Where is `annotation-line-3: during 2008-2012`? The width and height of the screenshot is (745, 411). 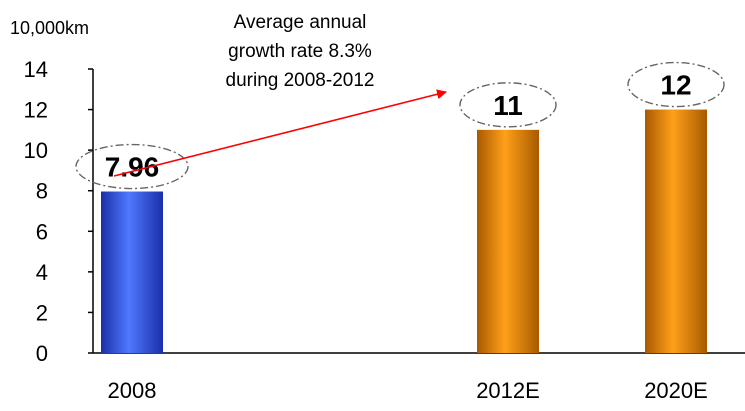 annotation-line-3: during 2008-2012 is located at coordinates (300, 80).